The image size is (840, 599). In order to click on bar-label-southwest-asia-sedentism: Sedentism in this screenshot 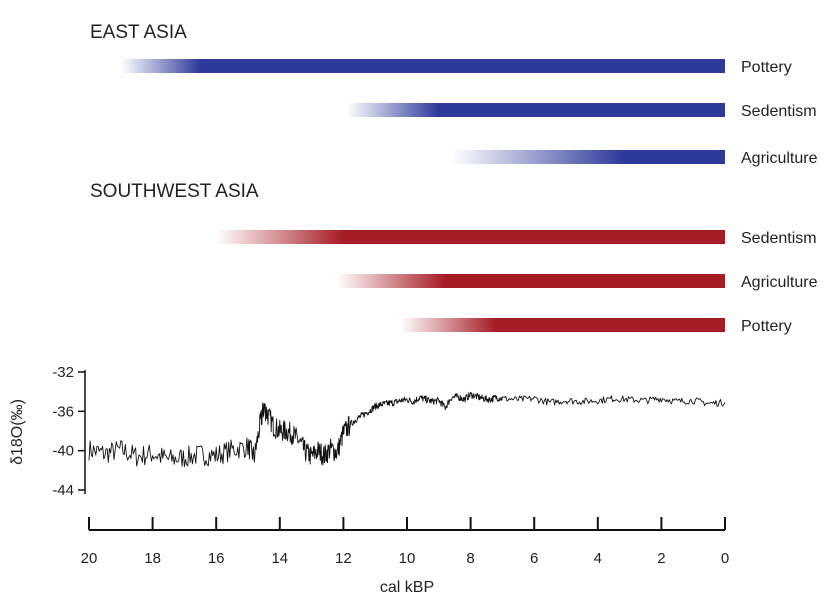, I will do `click(779, 238)`.